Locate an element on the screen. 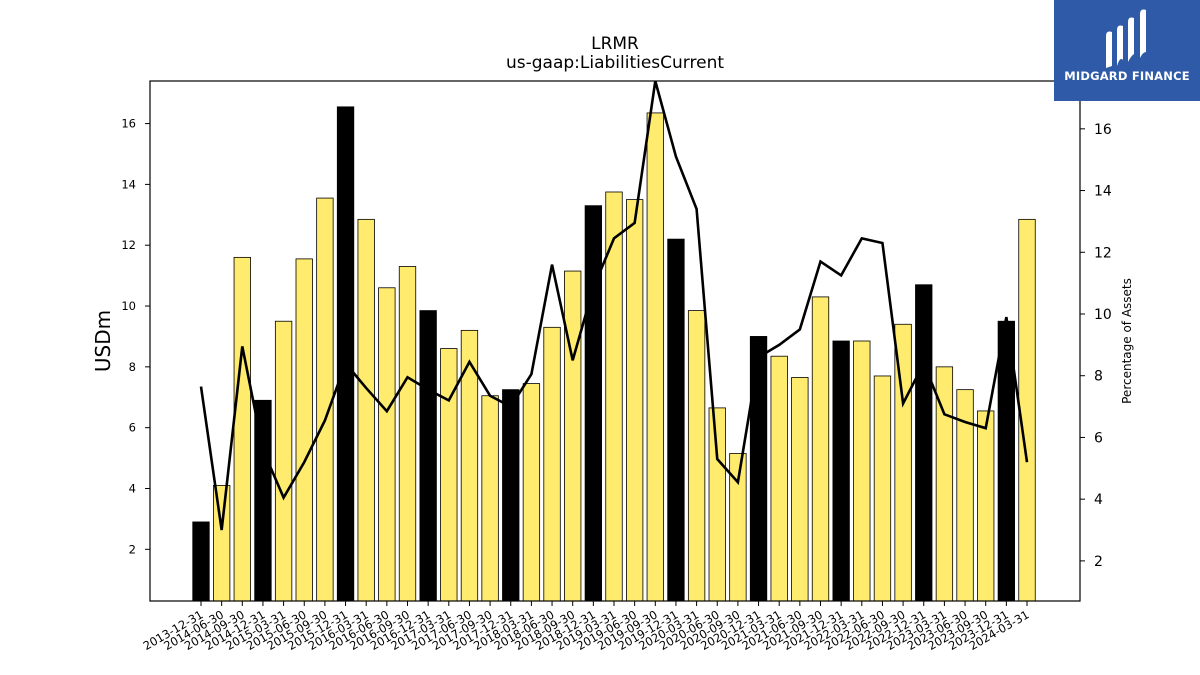  y-tick-label-left: 4 is located at coordinates (132, 488).